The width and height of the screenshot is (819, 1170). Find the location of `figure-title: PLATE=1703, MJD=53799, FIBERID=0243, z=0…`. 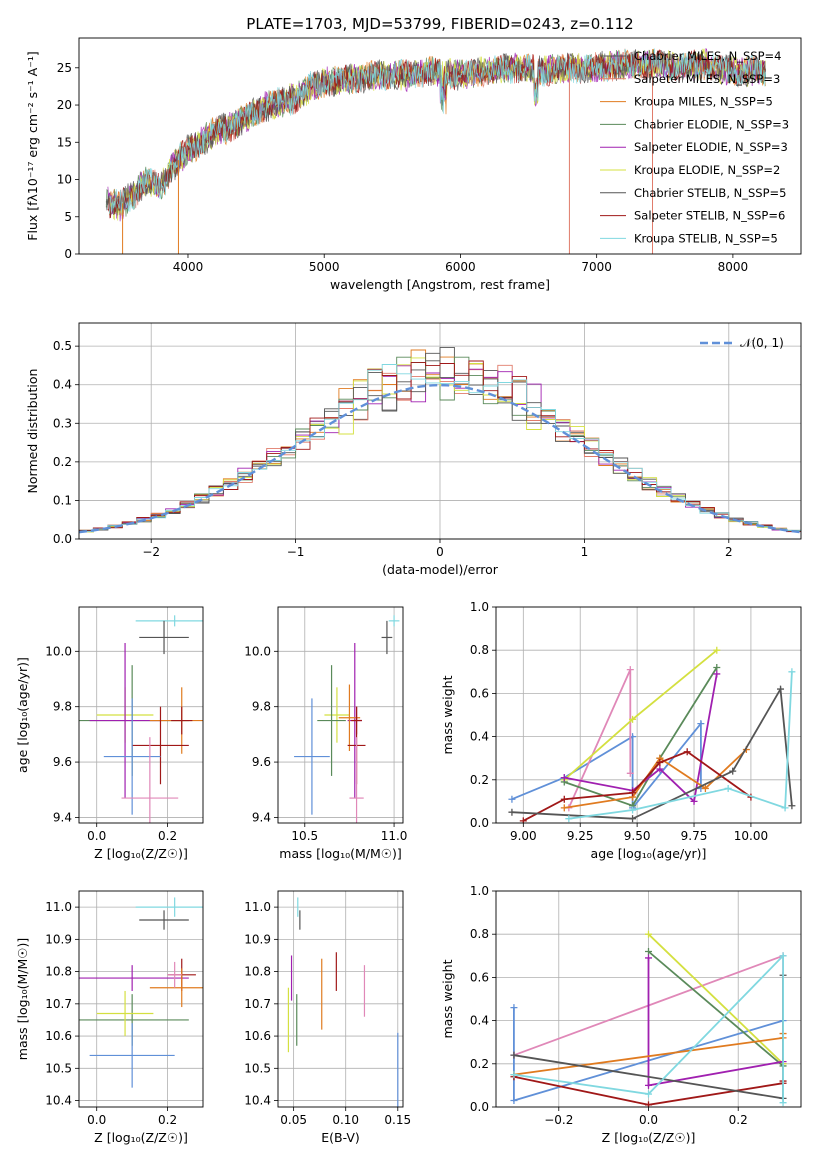

figure-title: PLATE=1703, MJD=53799, FIBERID=0243, z=0… is located at coordinates (439, 24).